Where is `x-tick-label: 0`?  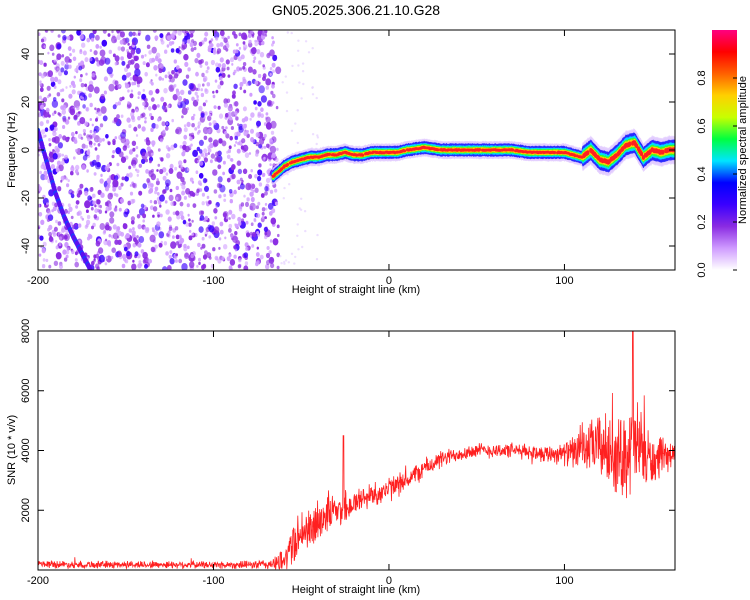
x-tick-label: 0 is located at coordinates (389, 281).